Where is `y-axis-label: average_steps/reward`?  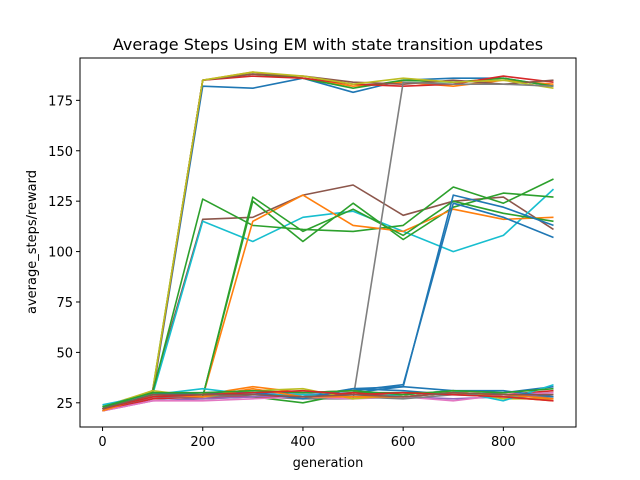 y-axis-label: average_steps/reward is located at coordinates (32, 242).